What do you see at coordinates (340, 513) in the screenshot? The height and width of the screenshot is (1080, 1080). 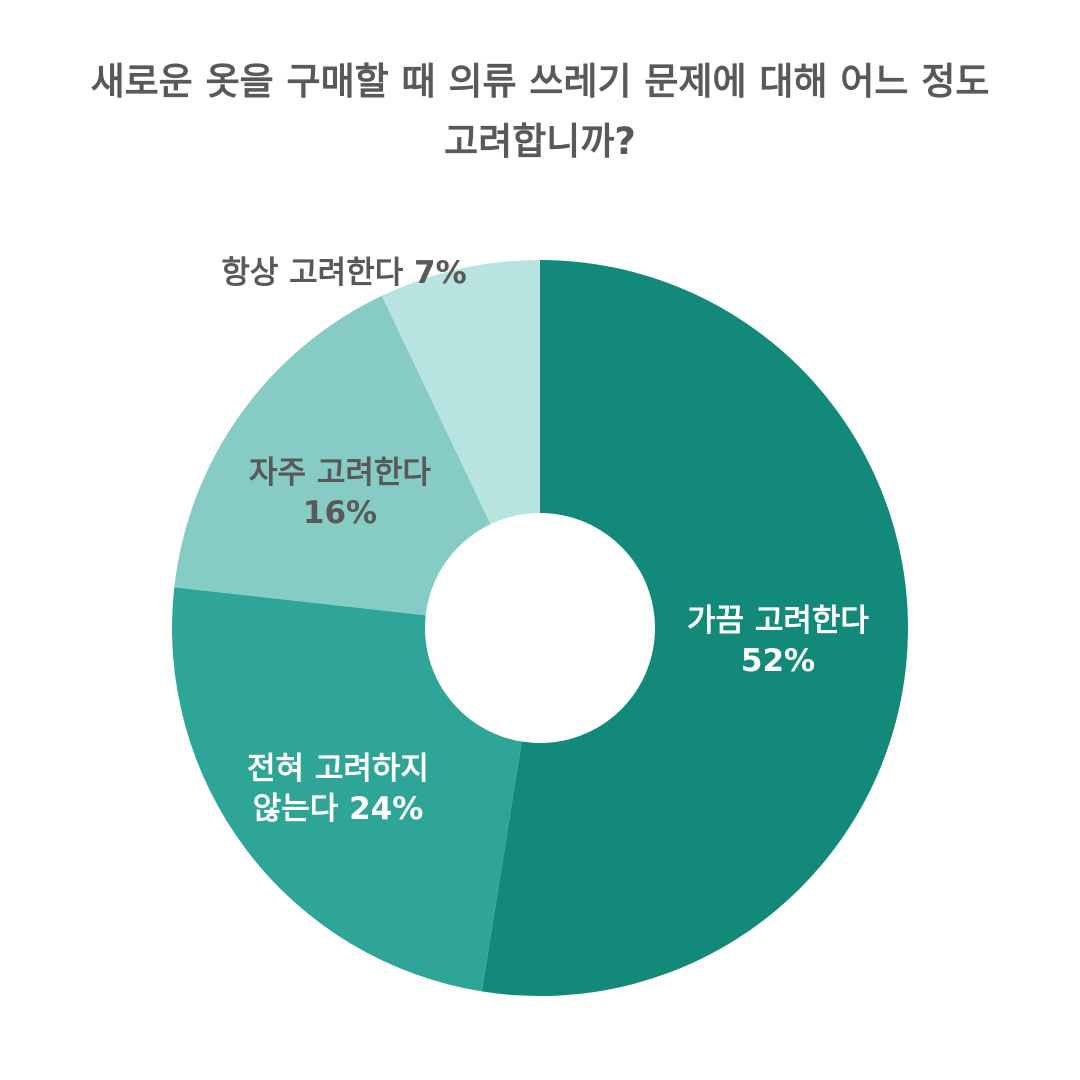 I see `slice-label-often-line-2: 16%` at bounding box center [340, 513].